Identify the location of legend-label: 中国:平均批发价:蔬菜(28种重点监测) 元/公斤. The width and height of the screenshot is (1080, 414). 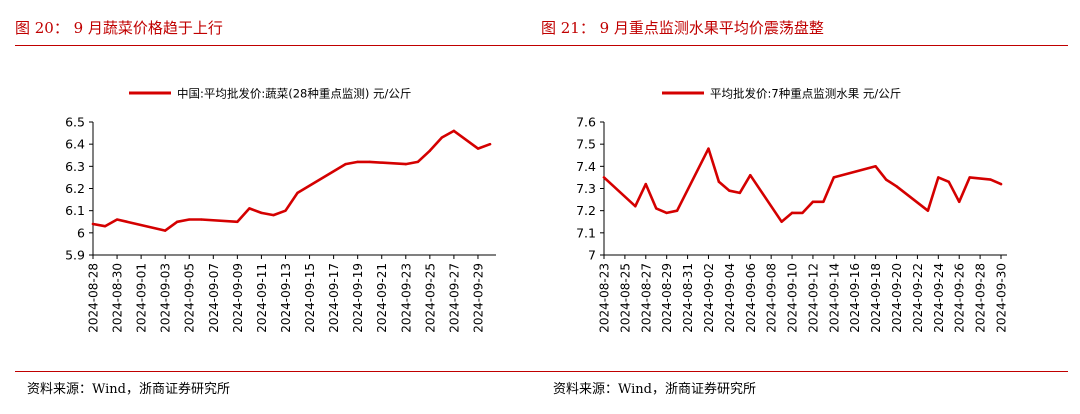
(294, 94).